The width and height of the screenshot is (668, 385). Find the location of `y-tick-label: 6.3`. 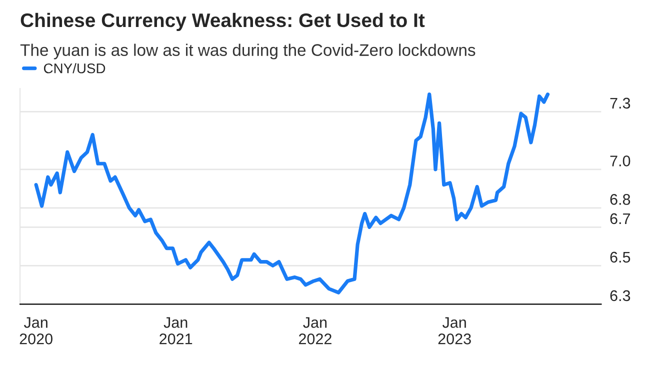

y-tick-label: 6.3 is located at coordinates (620, 296).